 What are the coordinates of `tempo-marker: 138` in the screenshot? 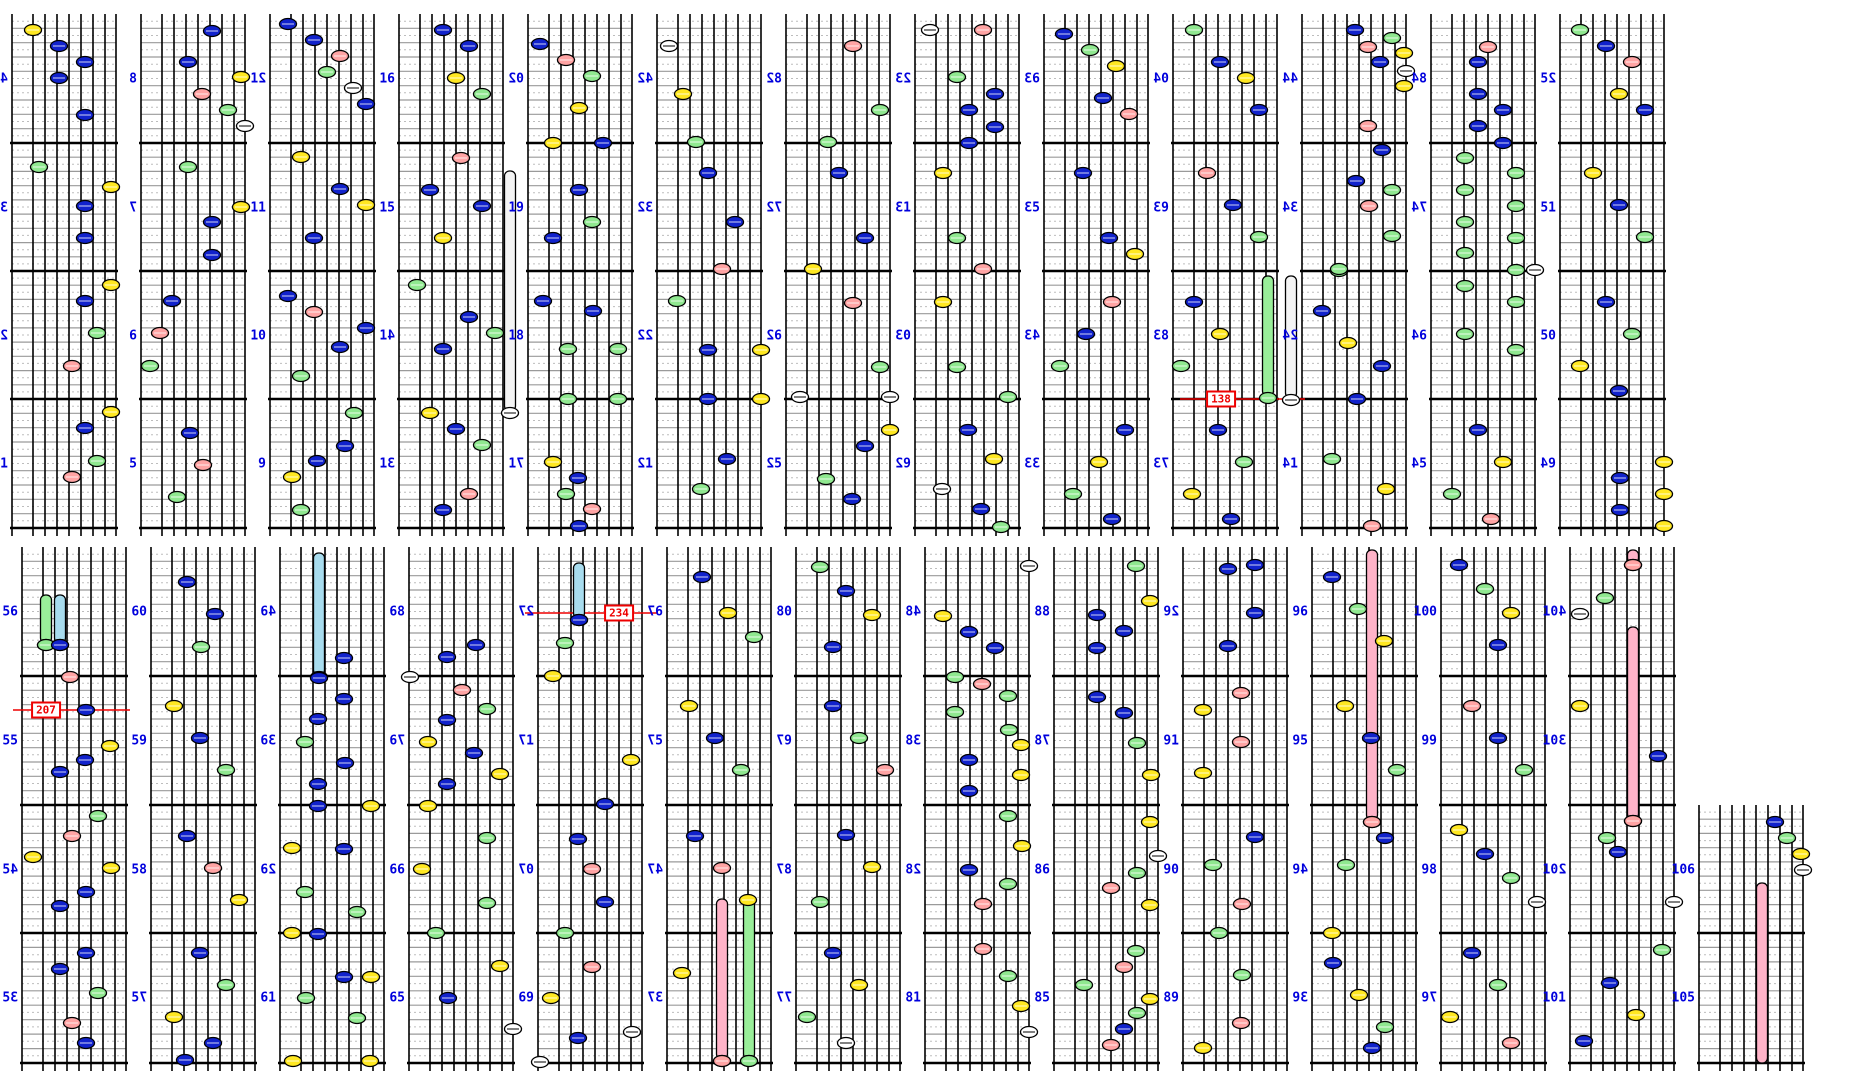 It's located at (1221, 399).